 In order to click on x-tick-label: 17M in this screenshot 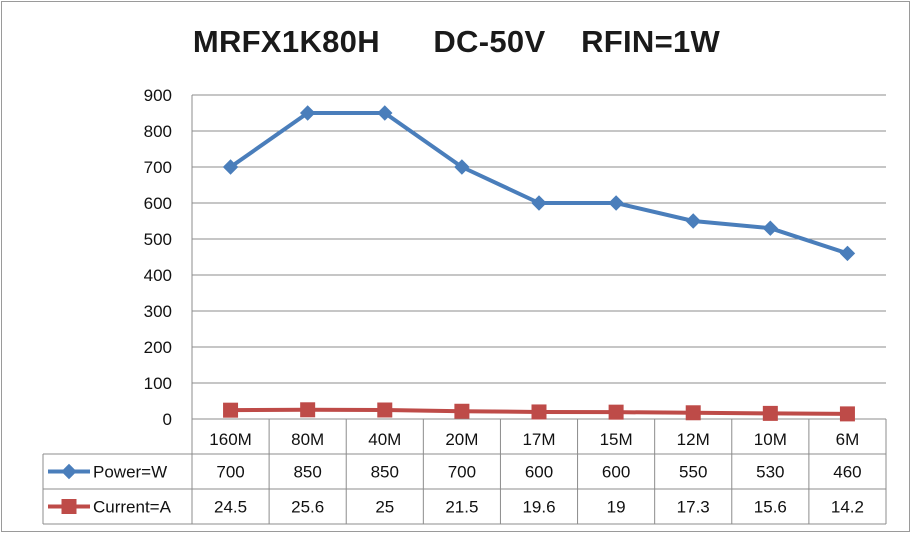, I will do `click(538, 439)`.